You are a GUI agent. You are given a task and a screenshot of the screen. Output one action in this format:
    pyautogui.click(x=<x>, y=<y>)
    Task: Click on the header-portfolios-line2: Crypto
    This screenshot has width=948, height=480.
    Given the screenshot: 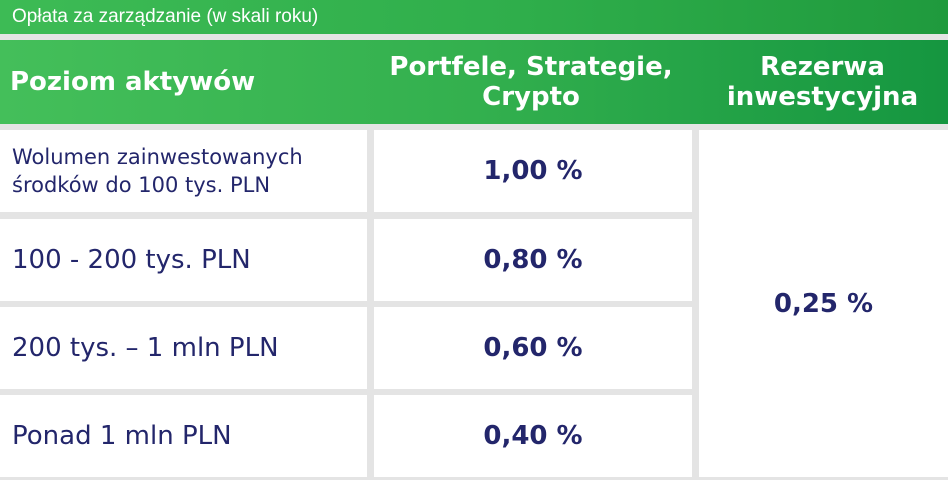 What is the action you would take?
    pyautogui.click(x=531, y=97)
    